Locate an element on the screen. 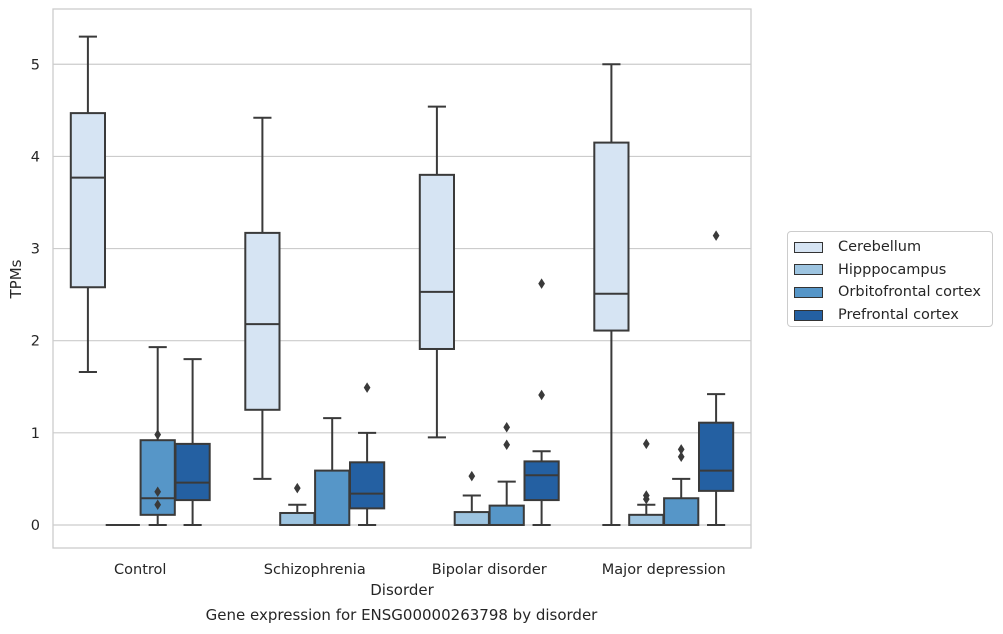 This screenshot has width=1003, height=634. legend-label-prefrontal-cortex: Prefrontal cortex is located at coordinates (898, 315).